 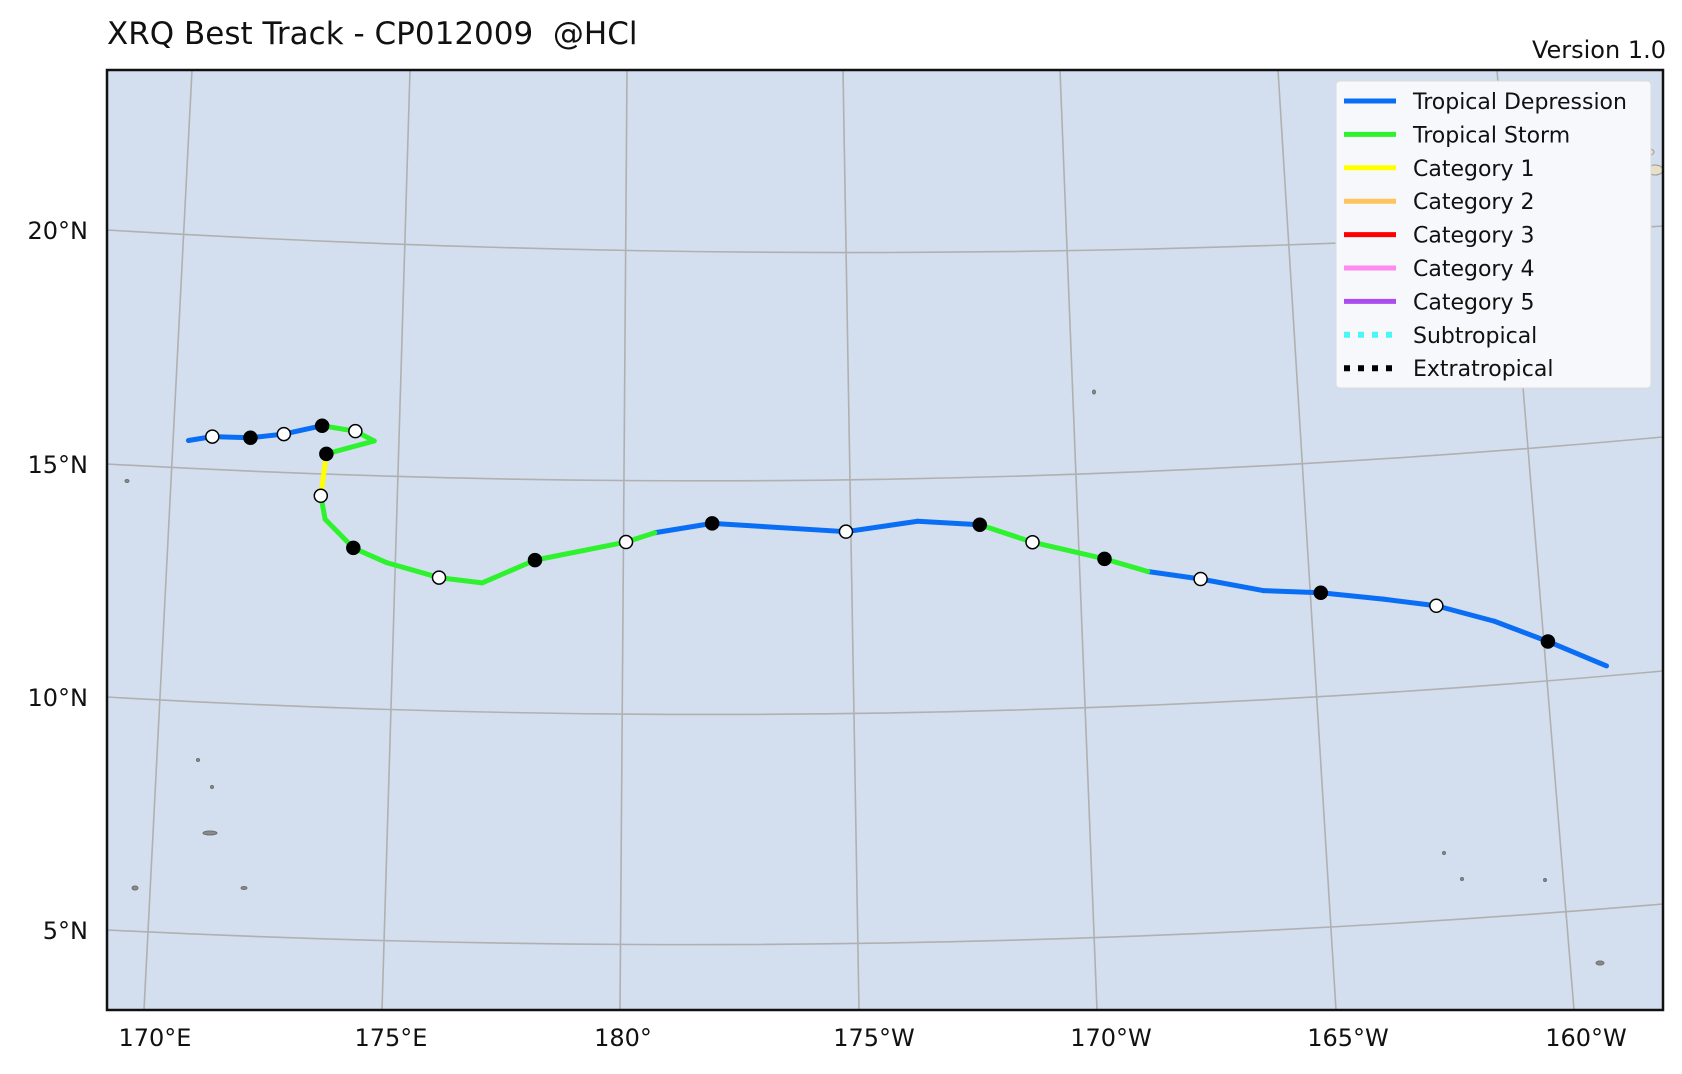 I want to click on lon-label-175w: 175°W, so click(x=874, y=1038).